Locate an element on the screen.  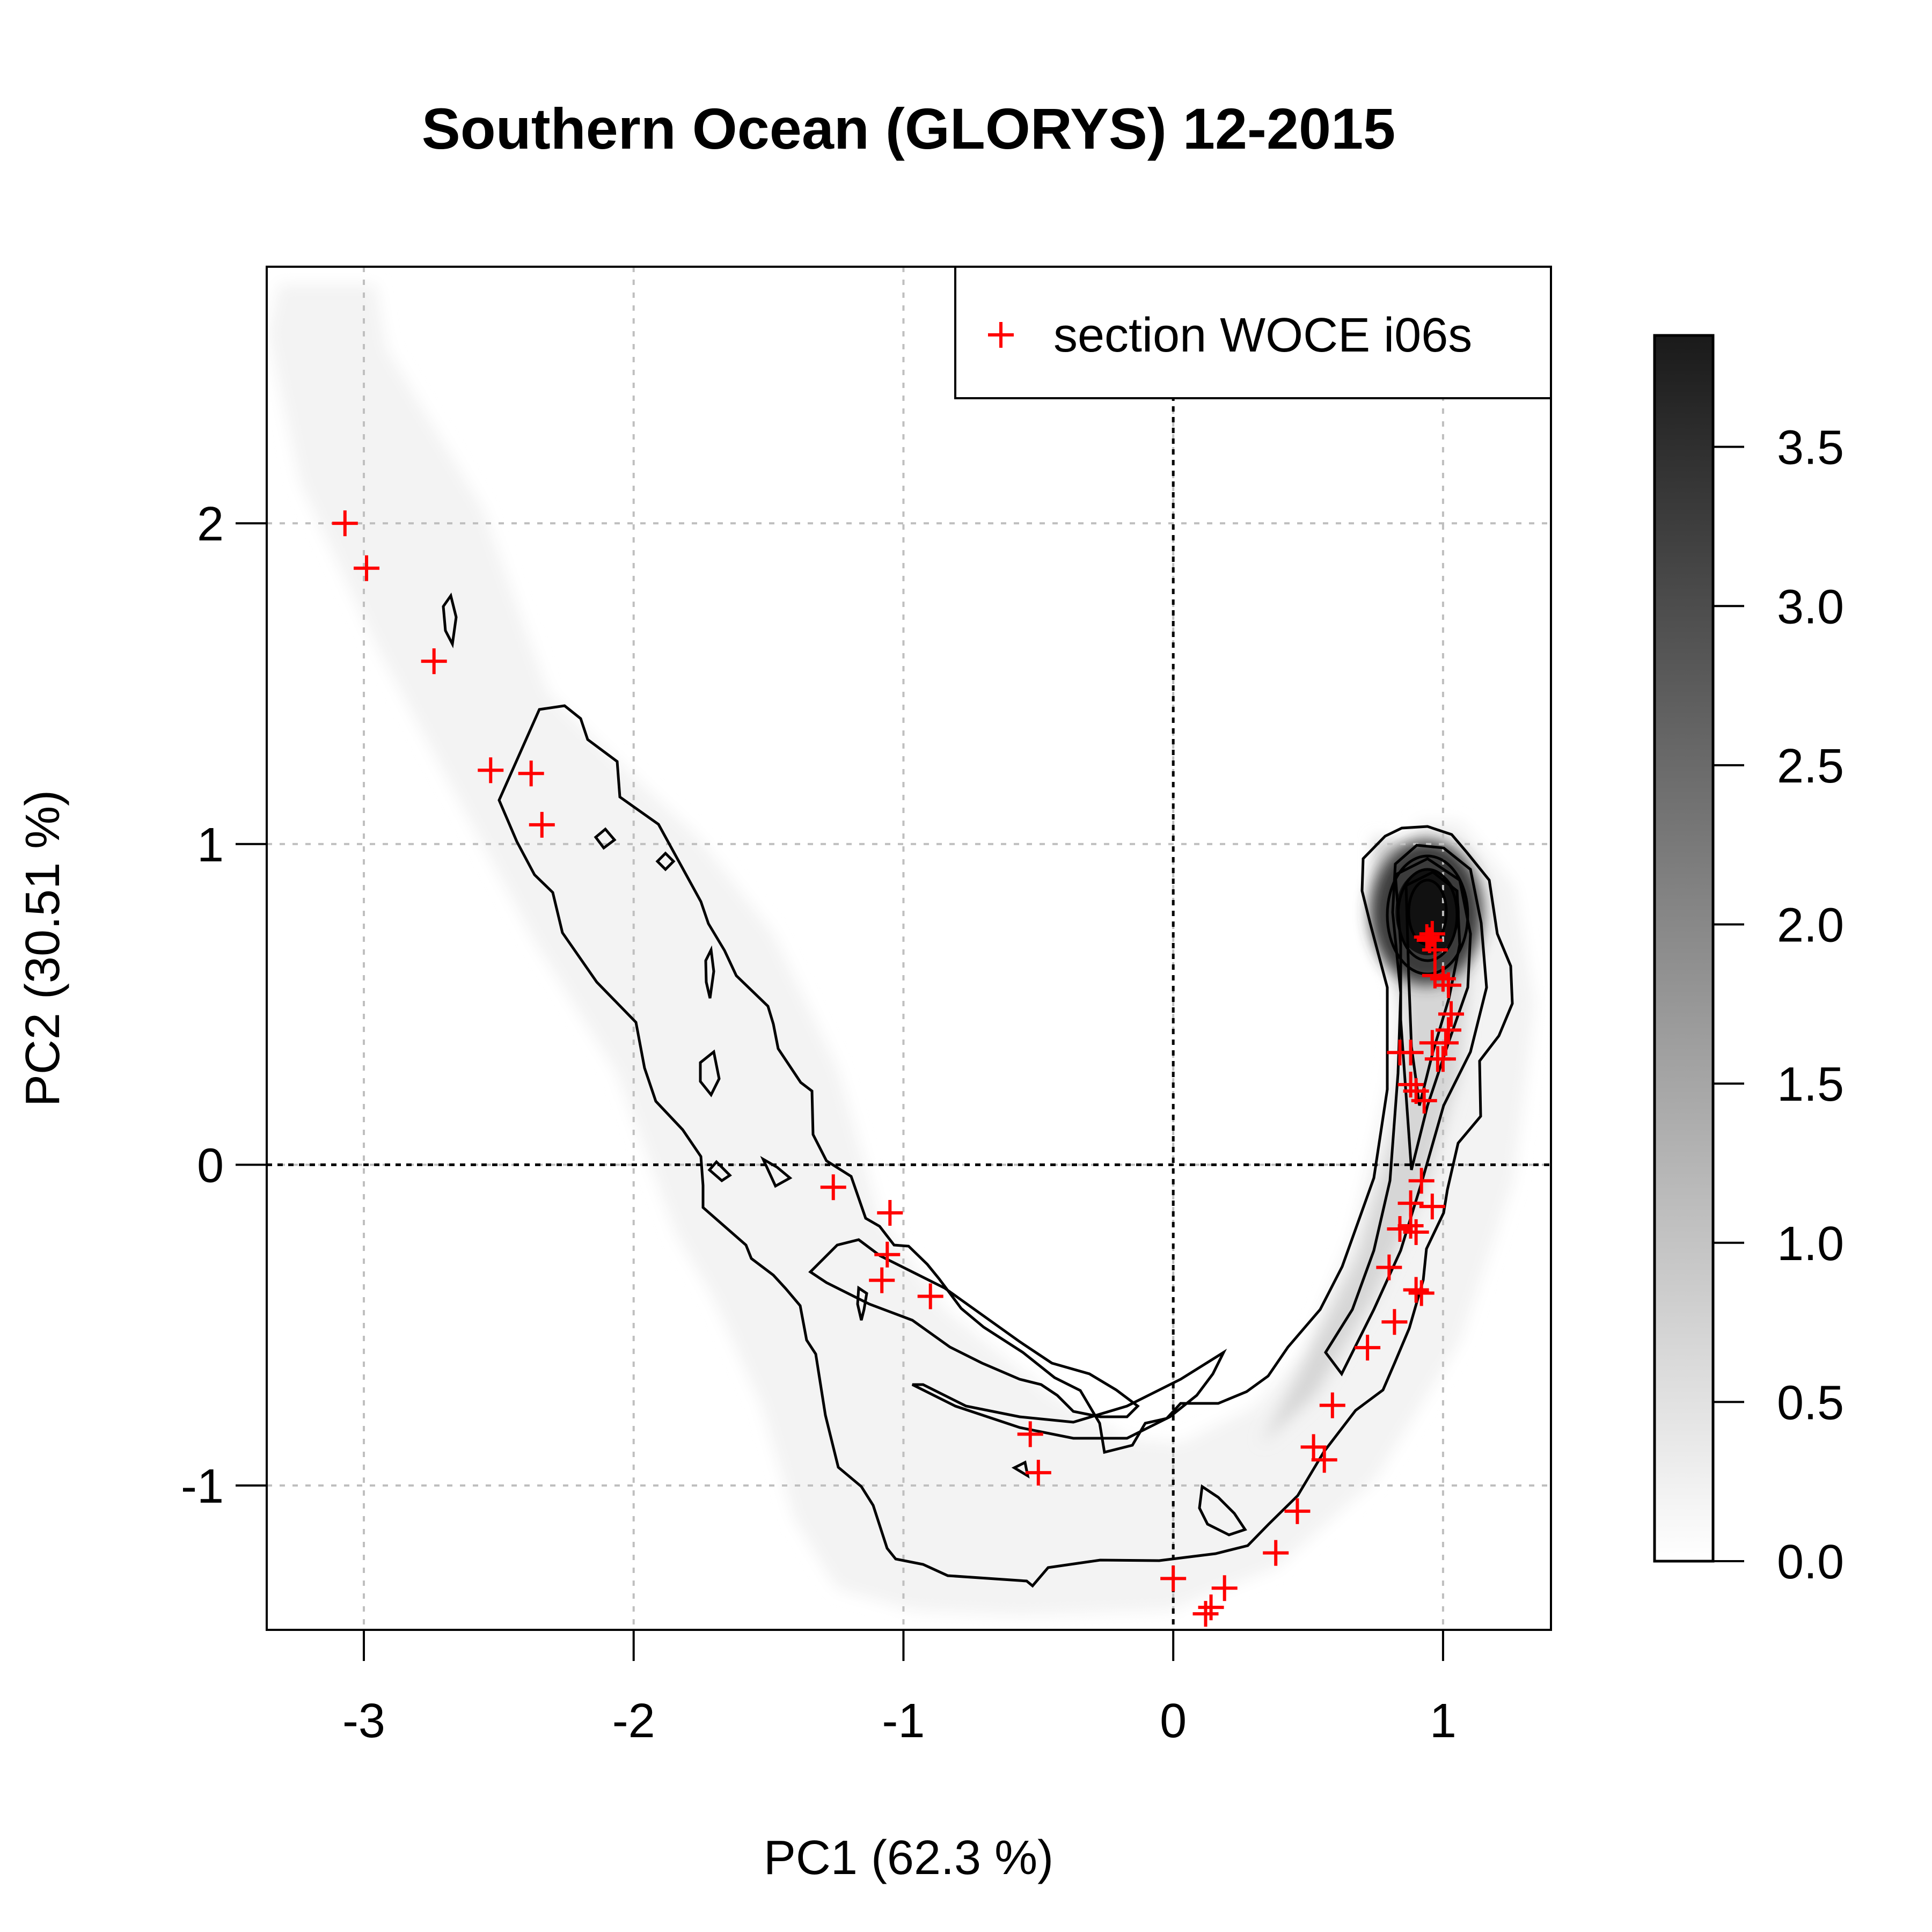
x-tick-label: -2 is located at coordinates (633, 1721).